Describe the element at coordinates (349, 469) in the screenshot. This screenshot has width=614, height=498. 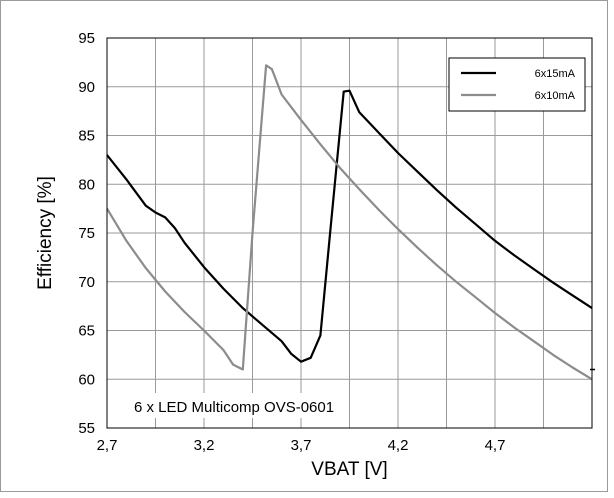
I see `x-axis-label: VBAT [V]` at that location.